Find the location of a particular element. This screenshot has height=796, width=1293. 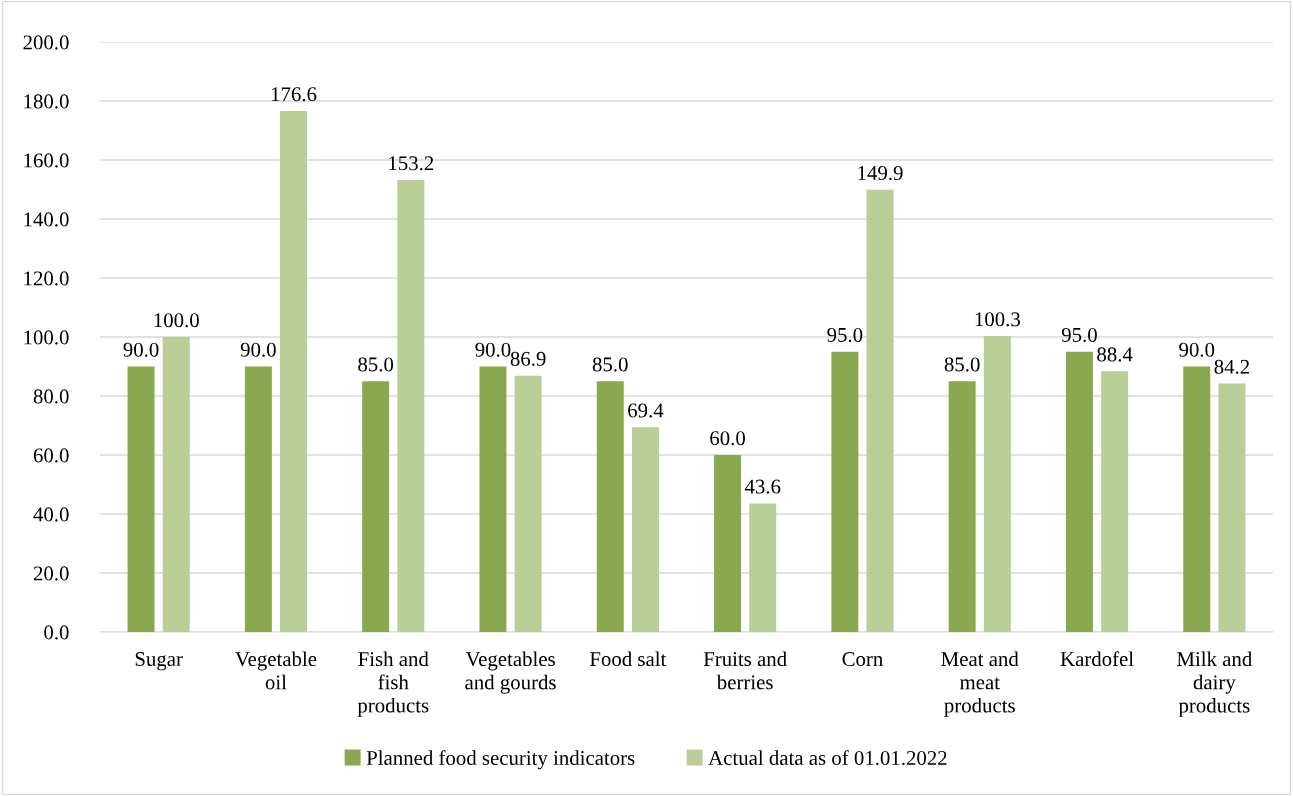

y-tick-label: 180.0 is located at coordinates (46, 101).